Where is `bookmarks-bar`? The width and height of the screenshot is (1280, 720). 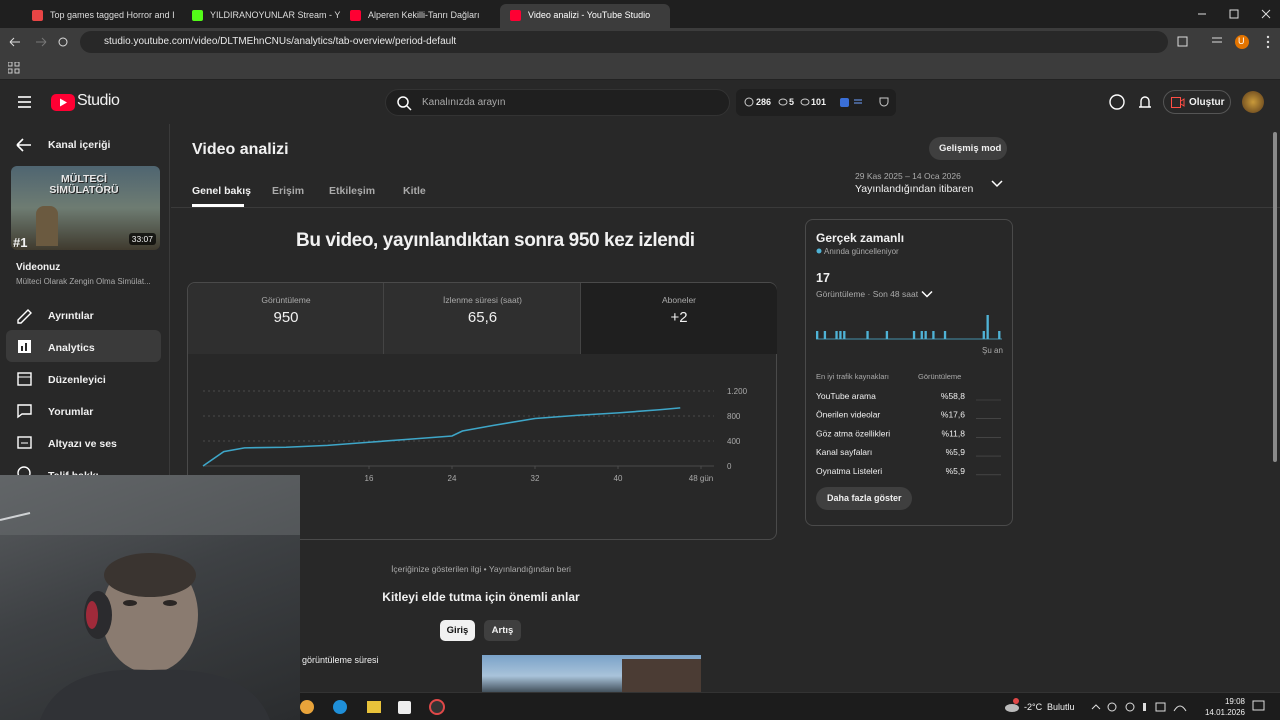
bookmarks-bar is located at coordinates (640, 68).